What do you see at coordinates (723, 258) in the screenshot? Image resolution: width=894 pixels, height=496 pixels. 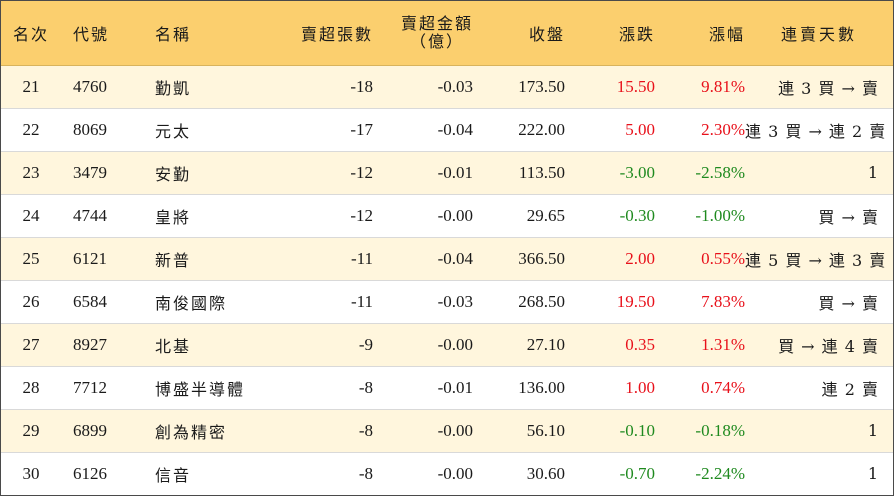 I see `change-pct-cell: 0.55%` at bounding box center [723, 258].